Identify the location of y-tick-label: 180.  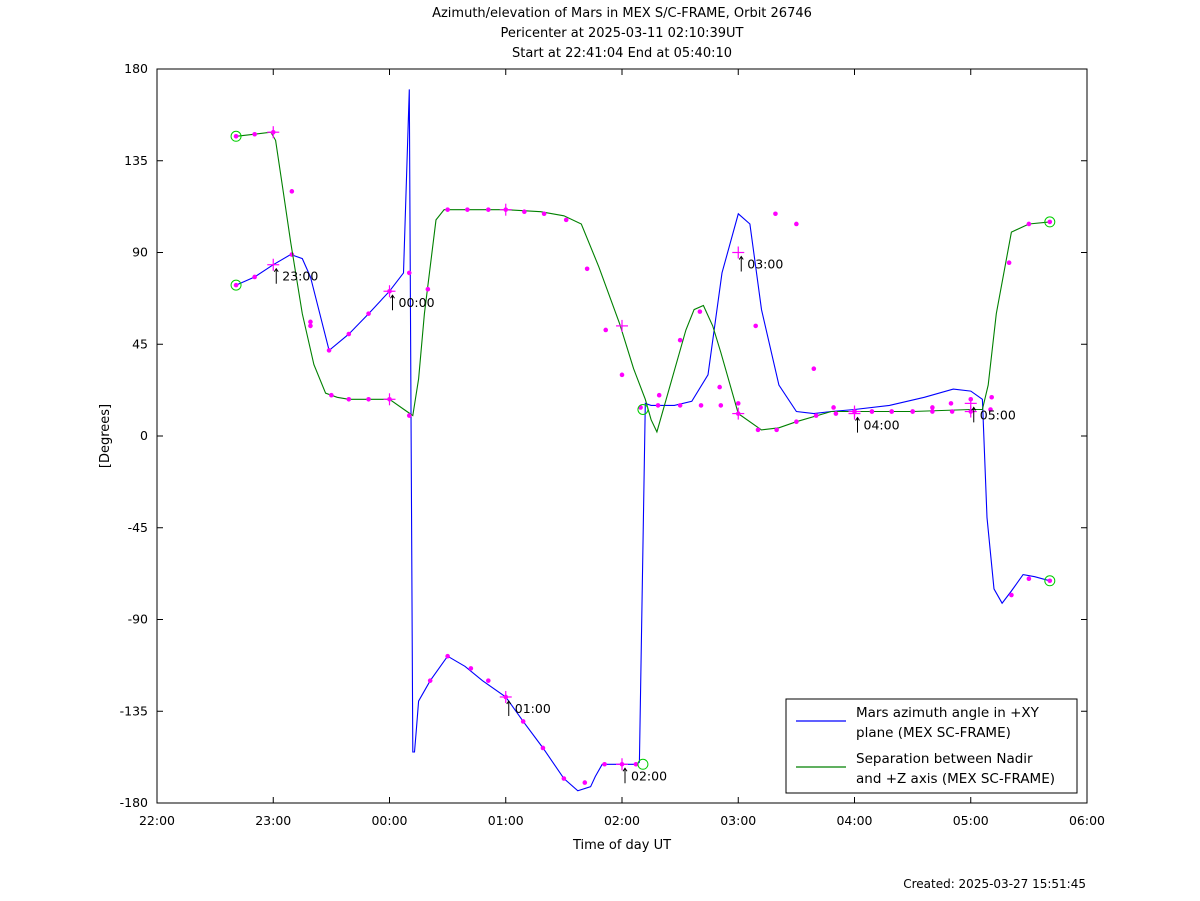
(136, 68).